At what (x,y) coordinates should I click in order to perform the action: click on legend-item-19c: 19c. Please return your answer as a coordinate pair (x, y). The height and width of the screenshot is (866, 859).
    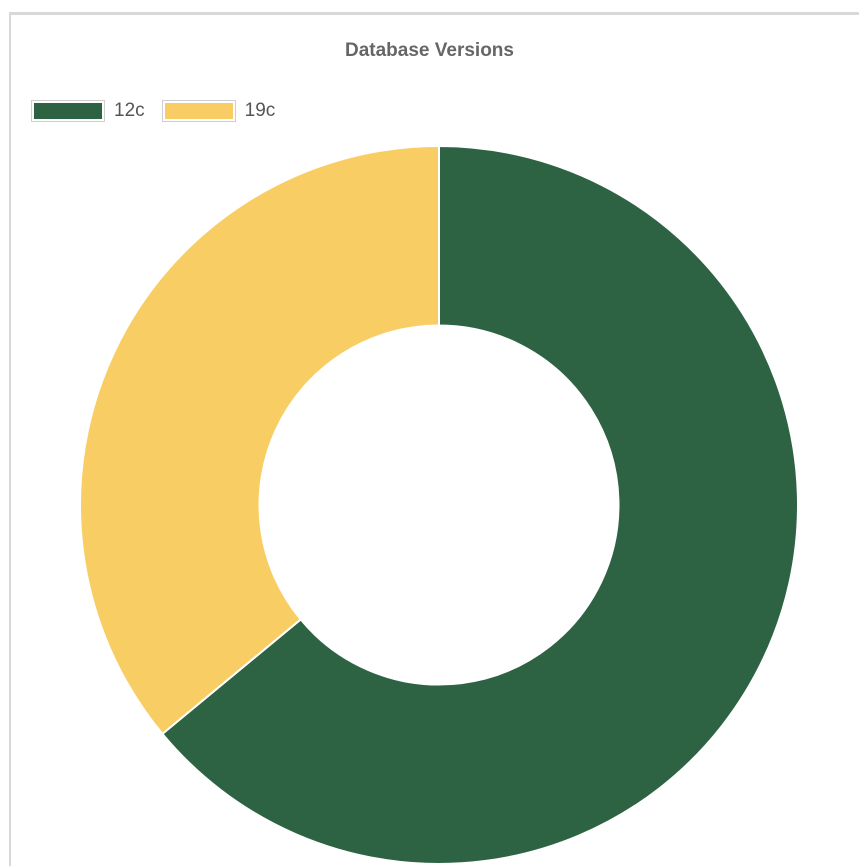
    Looking at the image, I should click on (219, 111).